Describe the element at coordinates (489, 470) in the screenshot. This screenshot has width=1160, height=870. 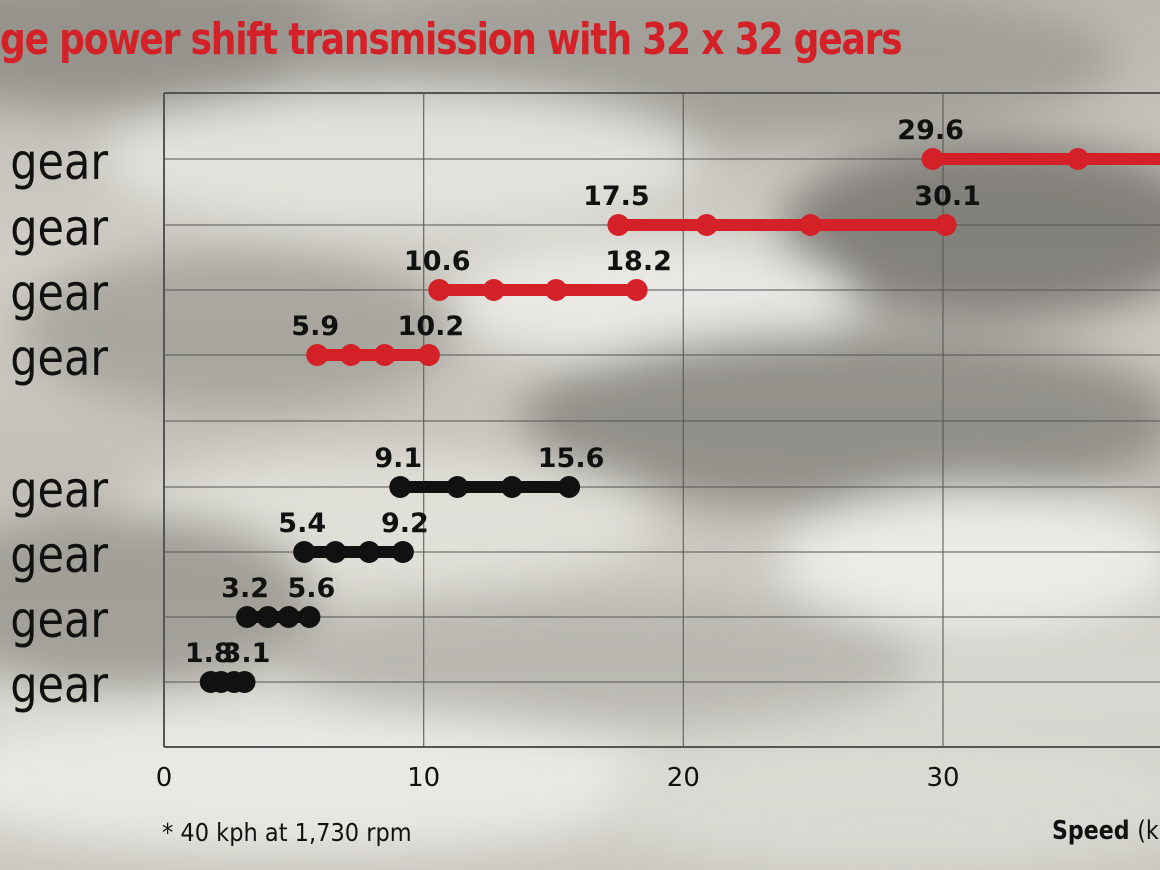
I see `gear-range-lower: 9.1 15.6` at that location.